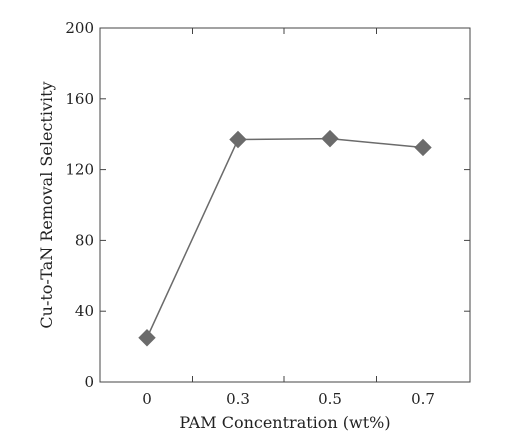 The width and height of the screenshot is (512, 438). What do you see at coordinates (84, 240) in the screenshot?
I see `y-tick-label: 80` at bounding box center [84, 240].